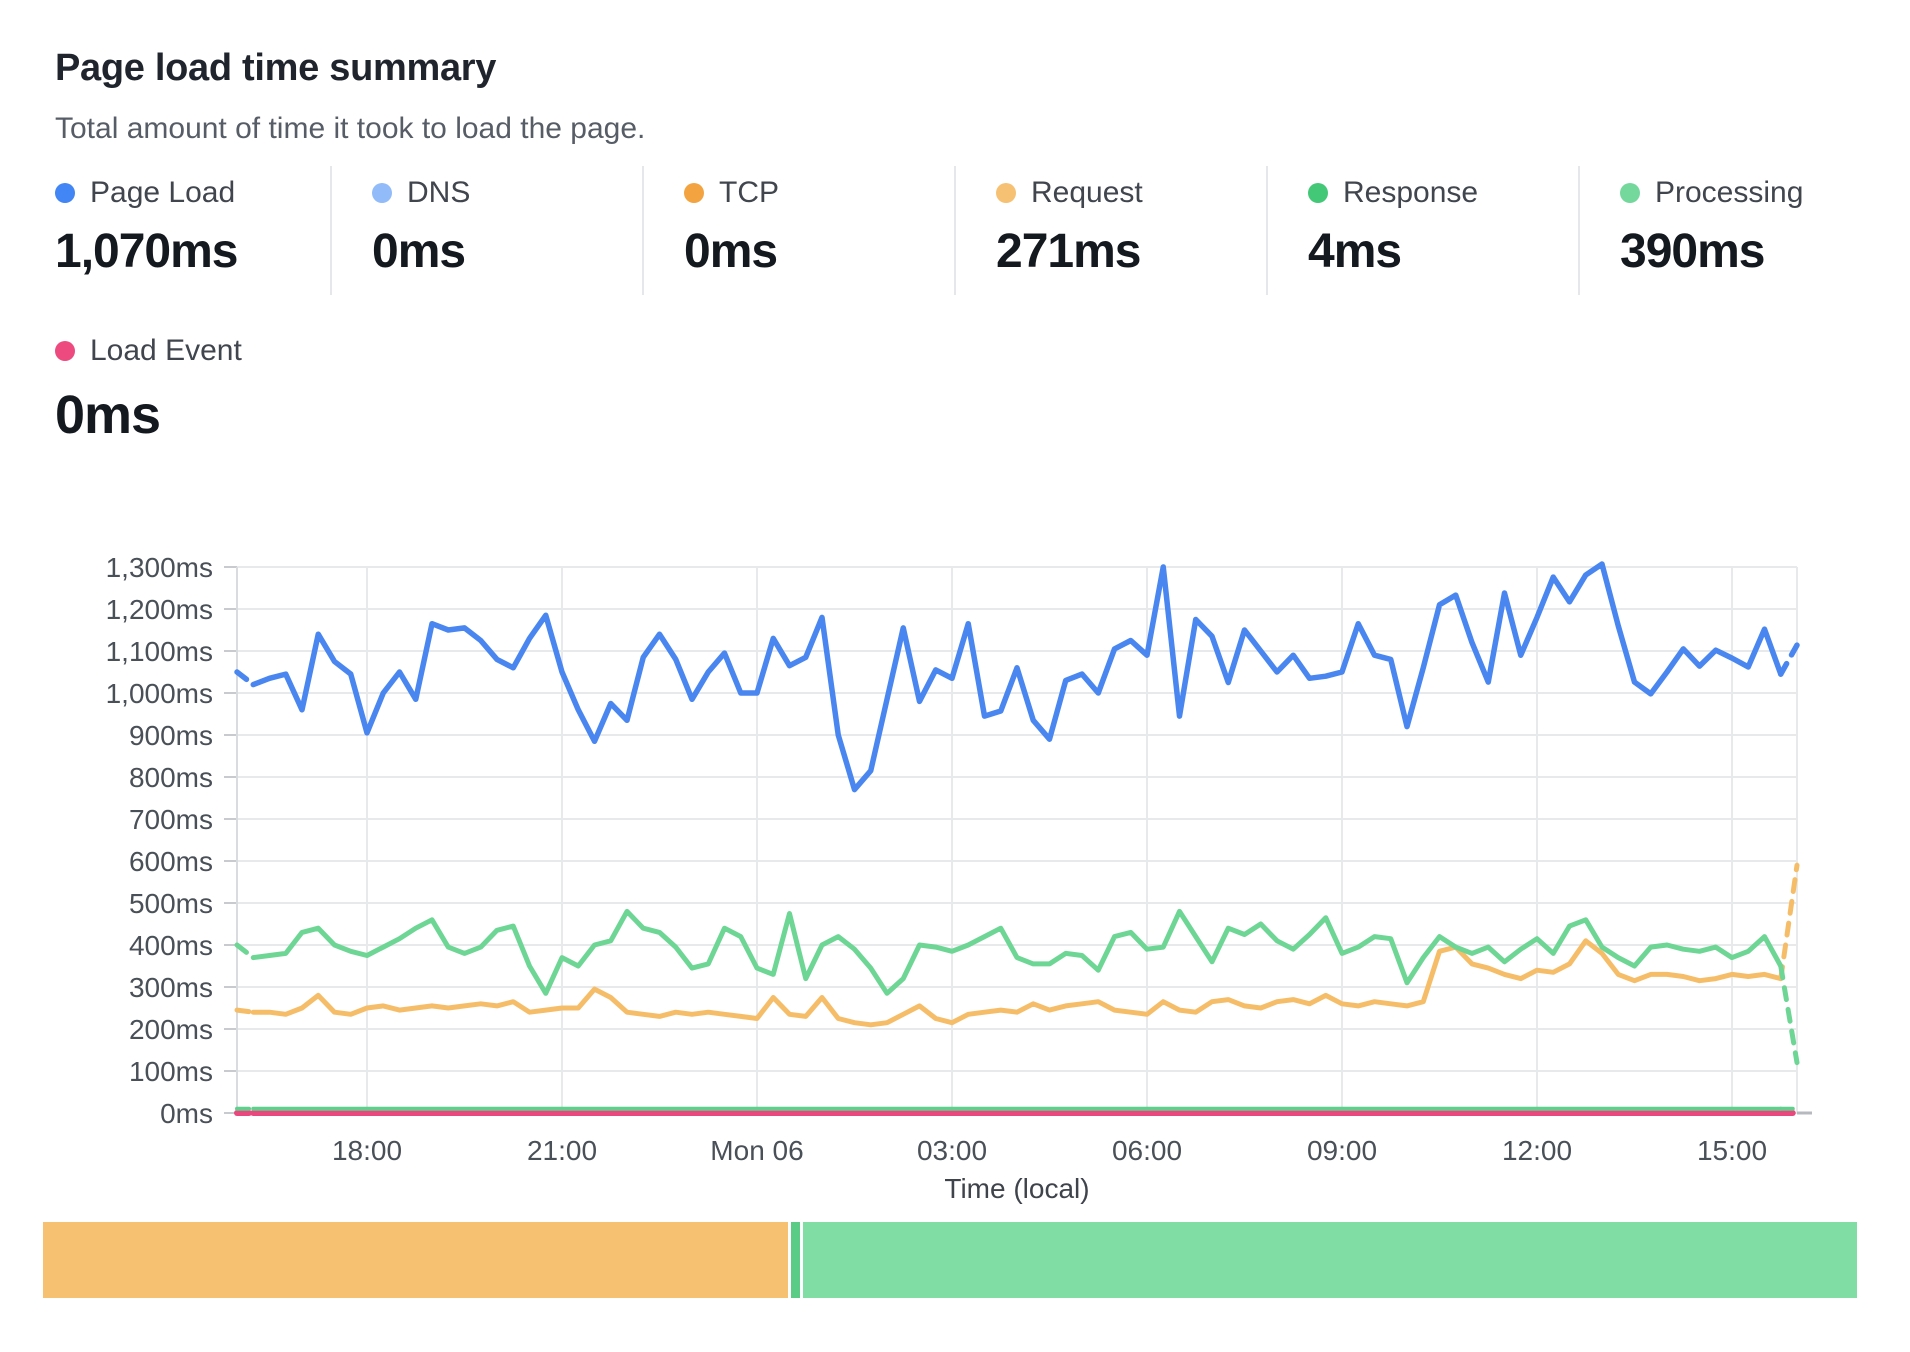 The height and width of the screenshot is (1352, 1910). Describe the element at coordinates (1147, 1150) in the screenshot. I see `x-tick-label: 06:00` at that location.